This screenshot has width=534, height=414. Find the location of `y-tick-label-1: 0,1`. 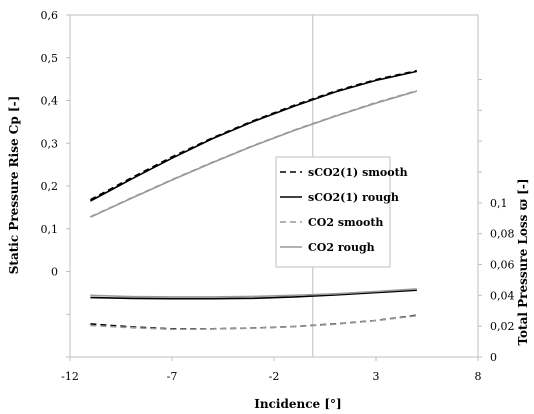

y-tick-label-1: 0,1 is located at coordinates (50, 229).